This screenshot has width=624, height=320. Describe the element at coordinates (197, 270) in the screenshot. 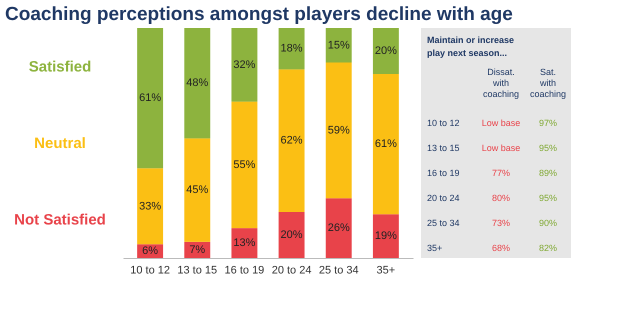

I see `x-tick-label: 13 to 15` at that location.